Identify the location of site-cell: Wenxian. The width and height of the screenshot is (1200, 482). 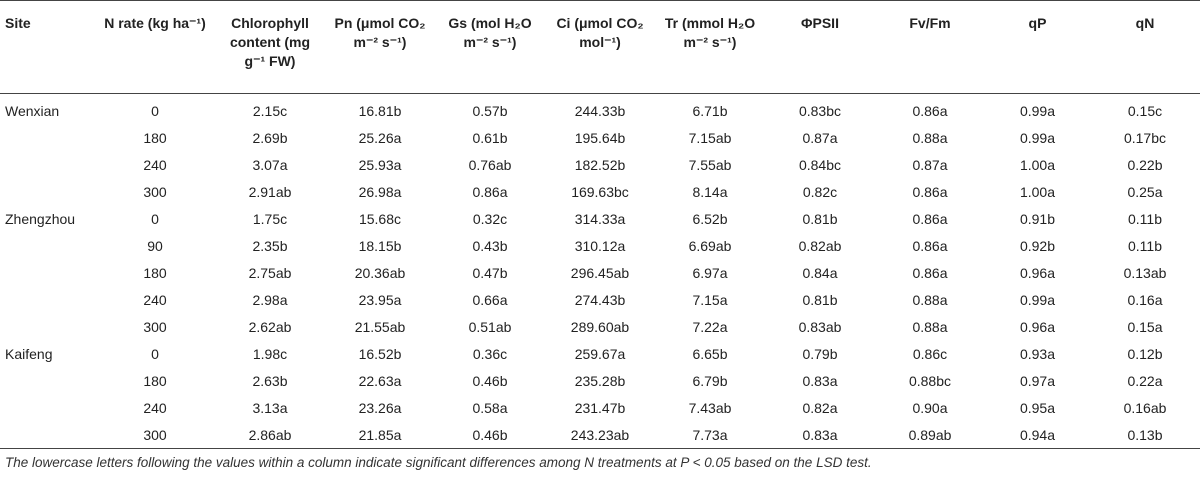
(32, 110).